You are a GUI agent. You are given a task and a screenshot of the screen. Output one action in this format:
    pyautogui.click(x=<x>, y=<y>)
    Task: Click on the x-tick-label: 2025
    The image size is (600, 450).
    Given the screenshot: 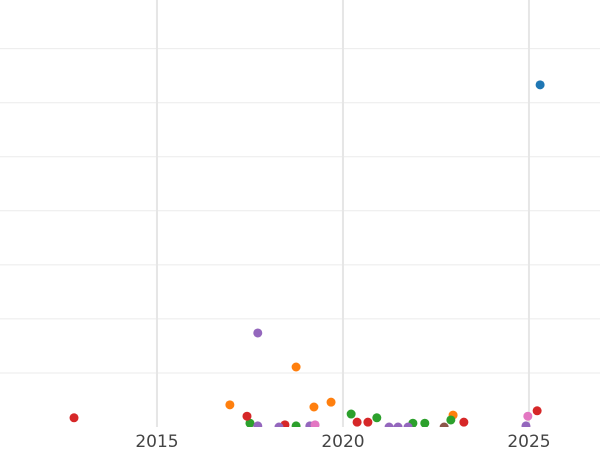 What is the action you would take?
    pyautogui.click(x=528, y=441)
    